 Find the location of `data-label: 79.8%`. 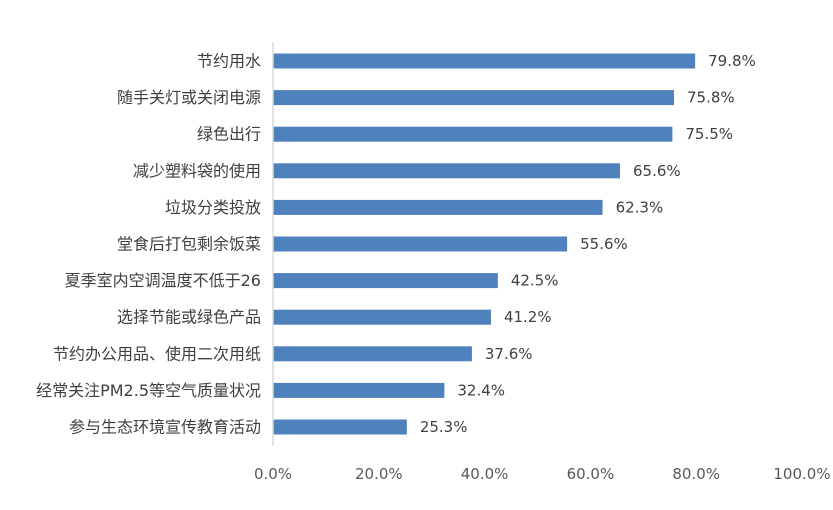

data-label: 79.8% is located at coordinates (732, 61).